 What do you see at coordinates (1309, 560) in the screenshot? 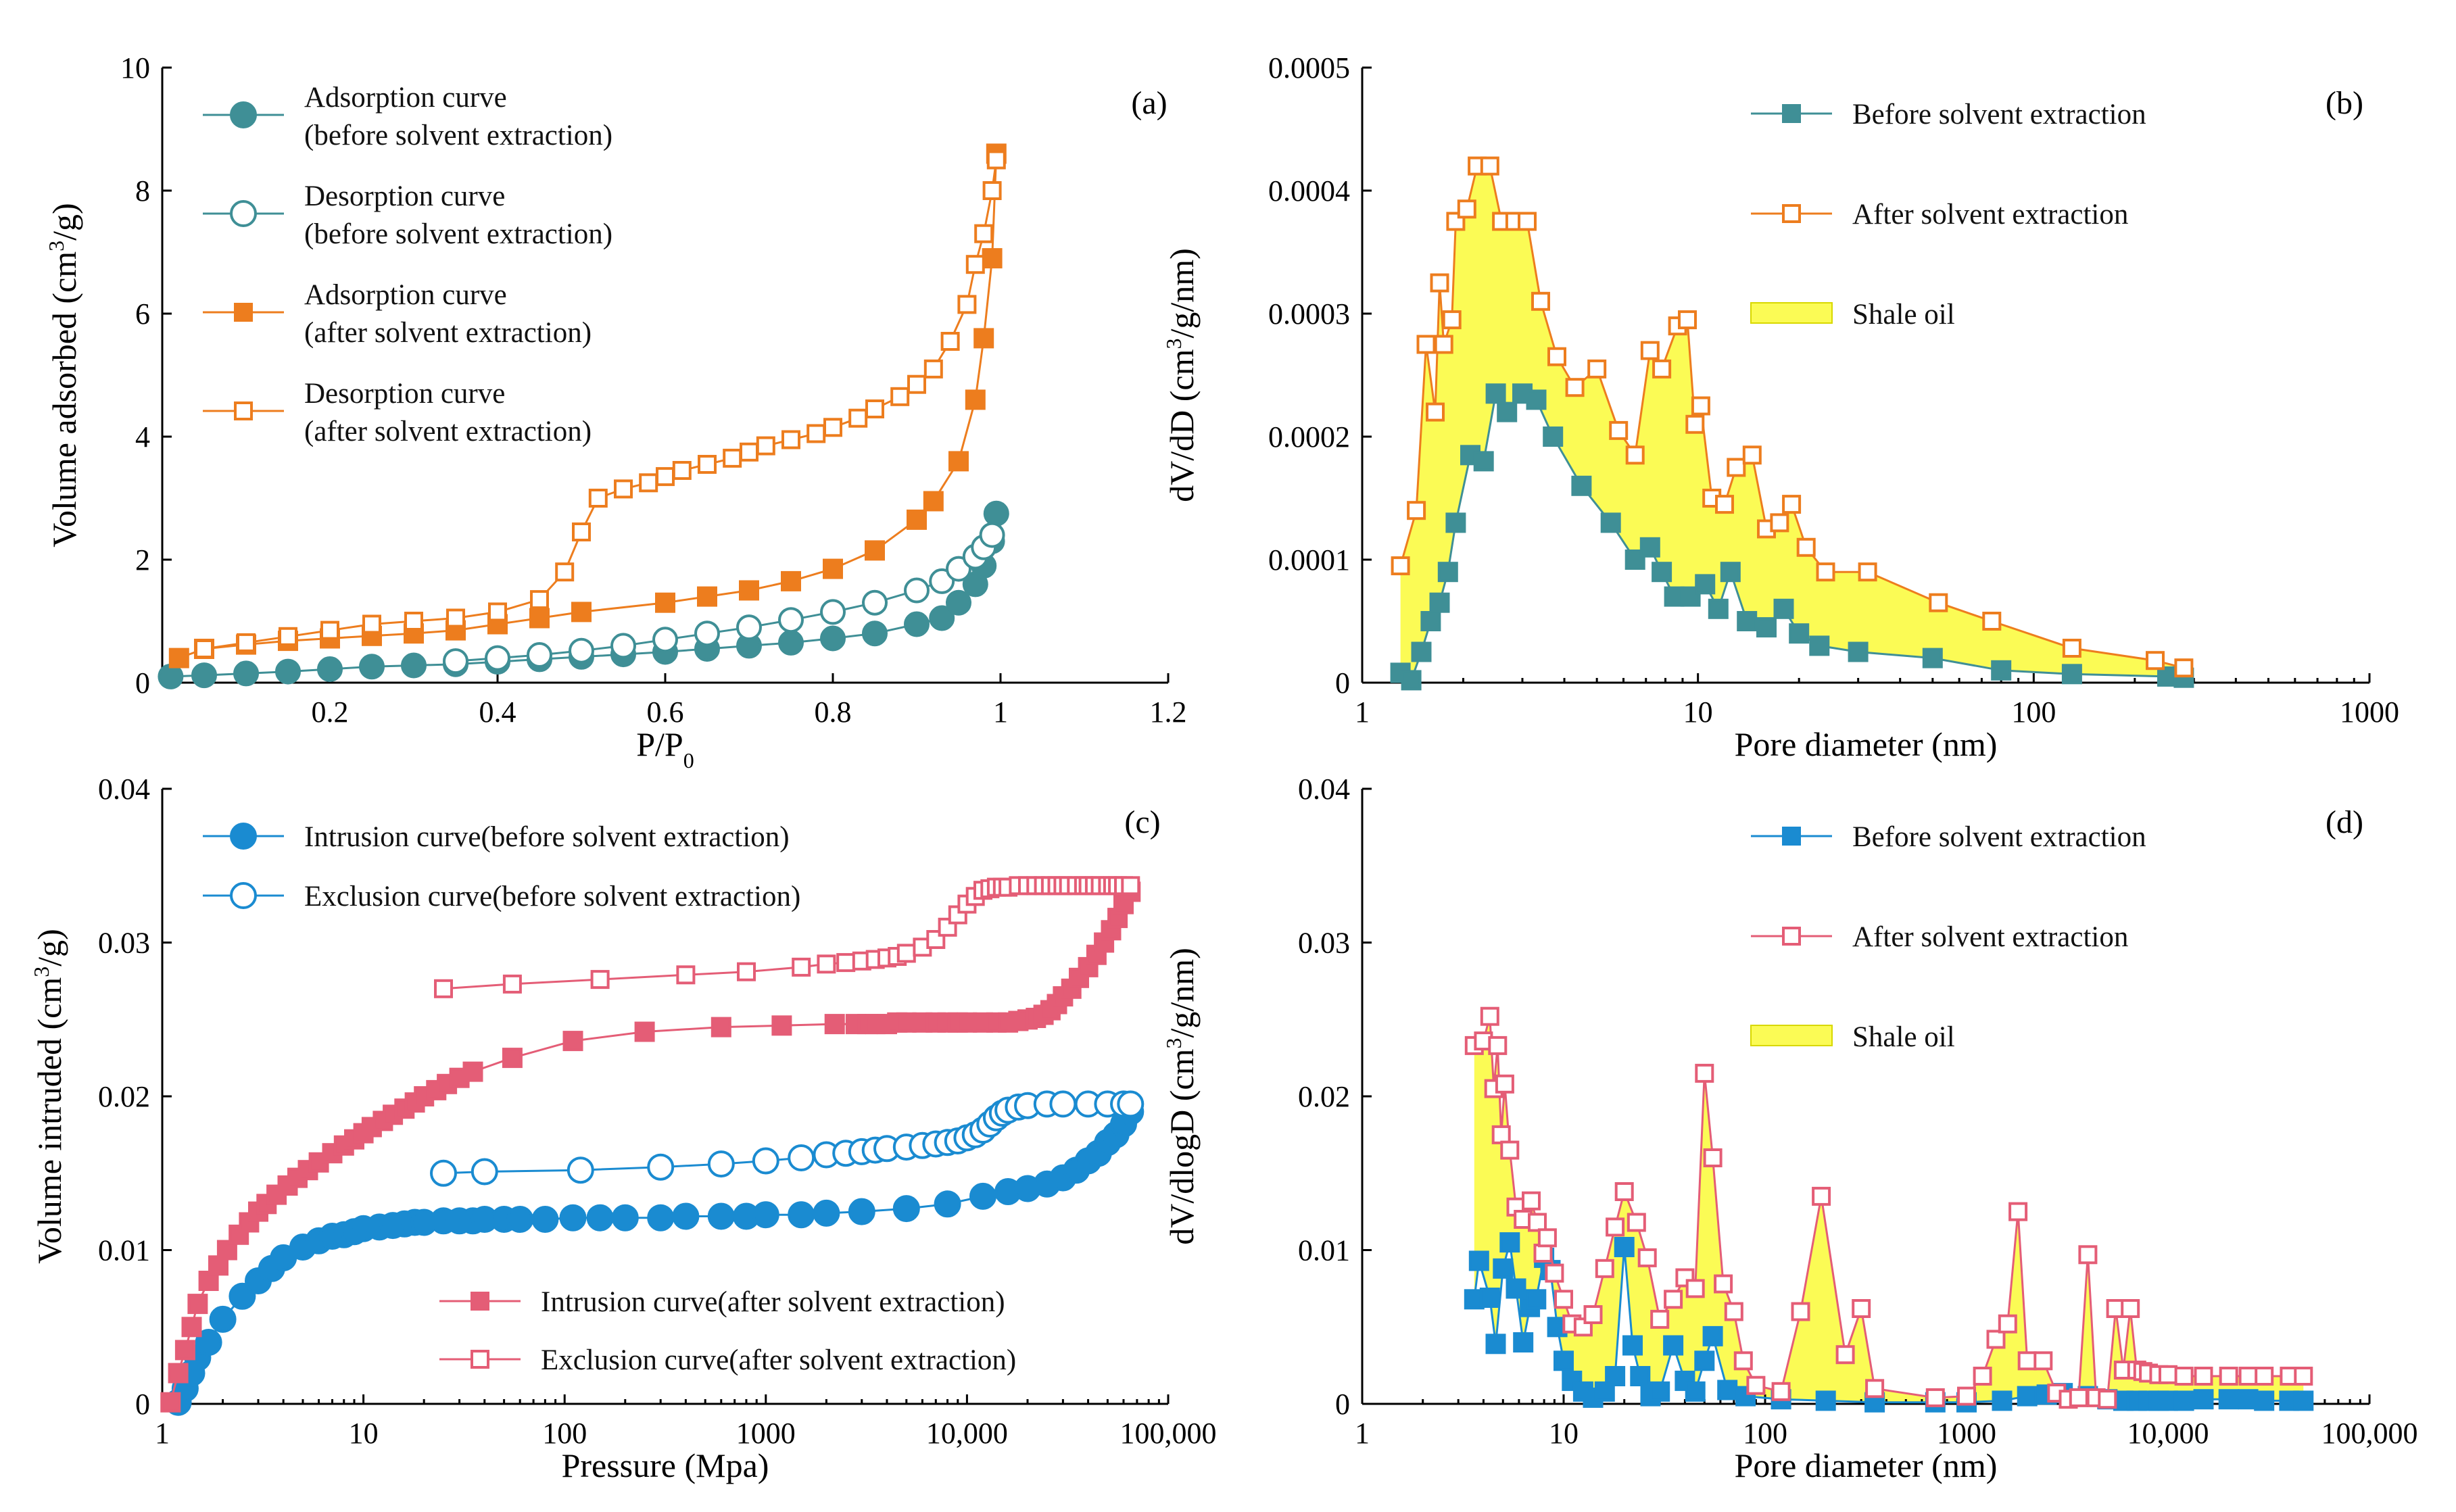
I see `y-tick-label-b: 0.0001` at bounding box center [1309, 560].